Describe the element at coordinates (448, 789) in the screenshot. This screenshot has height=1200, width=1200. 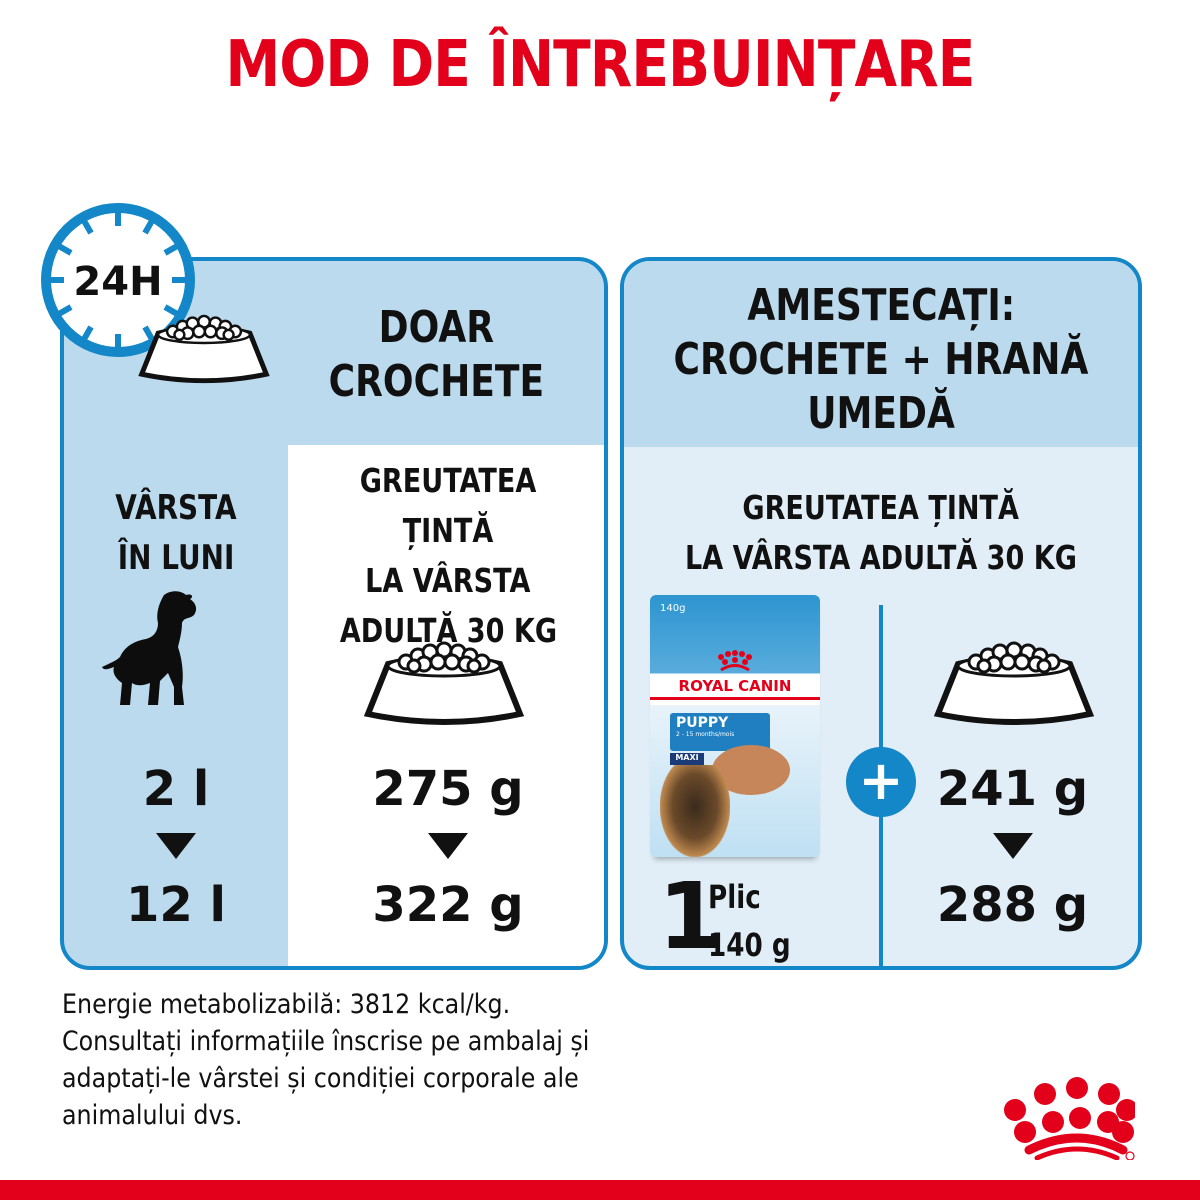
I see `dry-amount-from-value: 275 g` at that location.